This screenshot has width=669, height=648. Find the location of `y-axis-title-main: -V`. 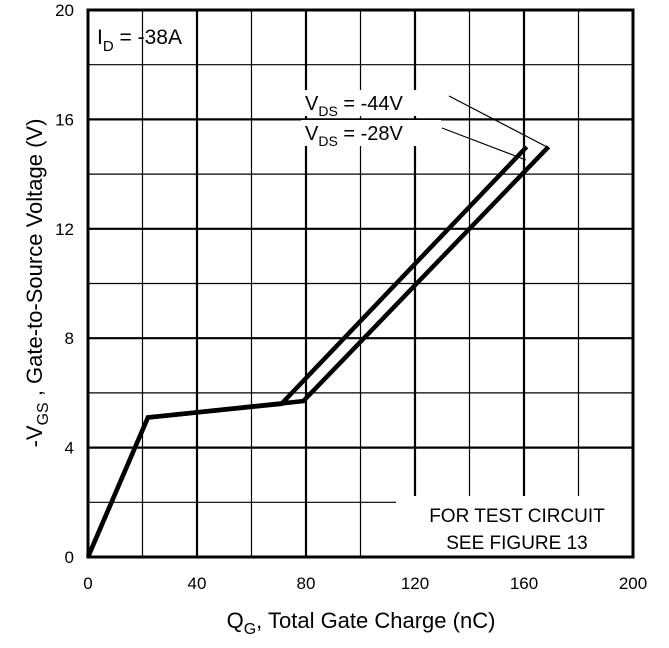

y-axis-title-main: -V is located at coordinates (34, 436).